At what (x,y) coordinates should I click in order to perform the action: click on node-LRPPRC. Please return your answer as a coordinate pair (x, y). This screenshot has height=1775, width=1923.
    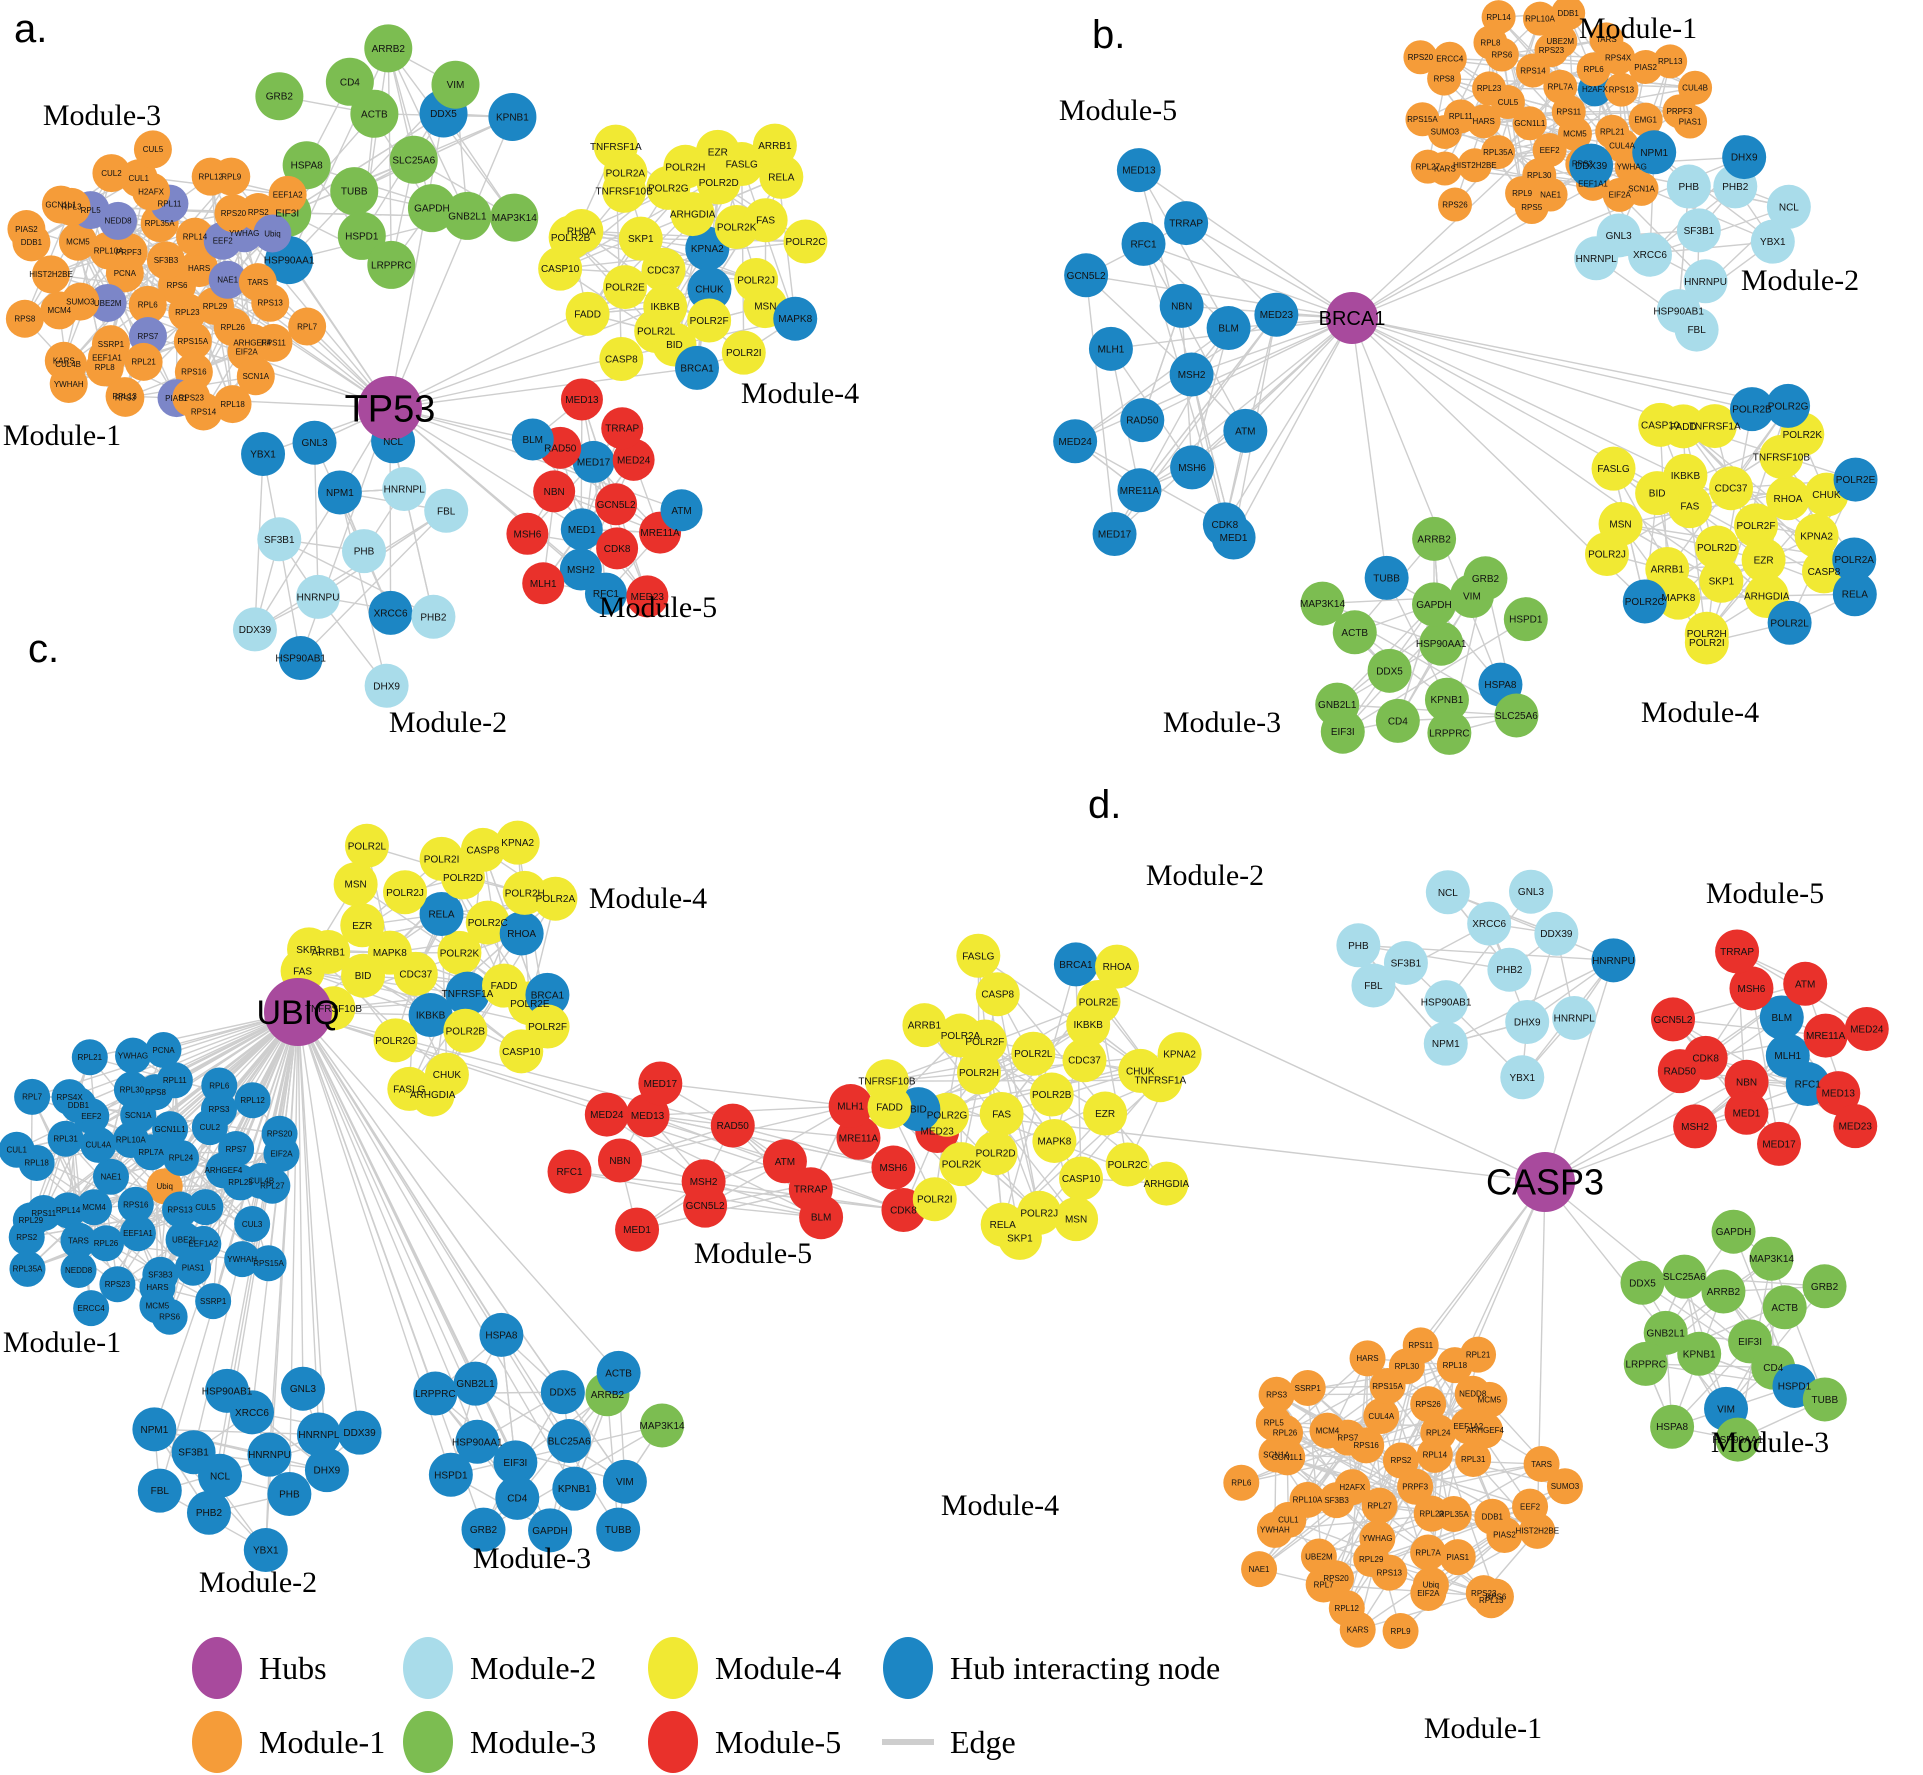
    Looking at the image, I should click on (1645, 1363).